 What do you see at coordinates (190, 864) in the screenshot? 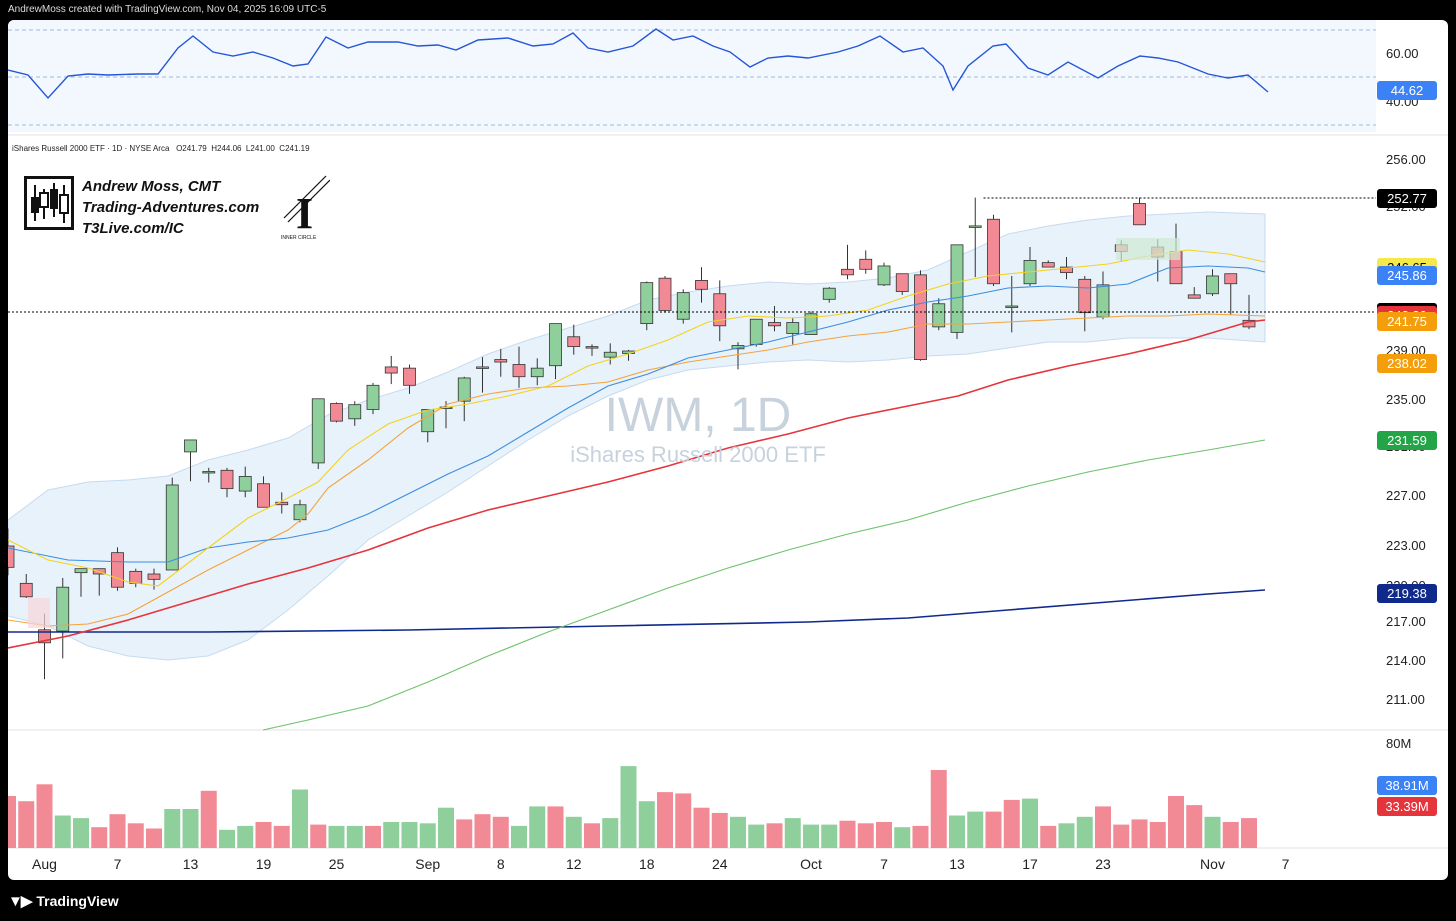
I see `time-tick-label: 13` at bounding box center [190, 864].